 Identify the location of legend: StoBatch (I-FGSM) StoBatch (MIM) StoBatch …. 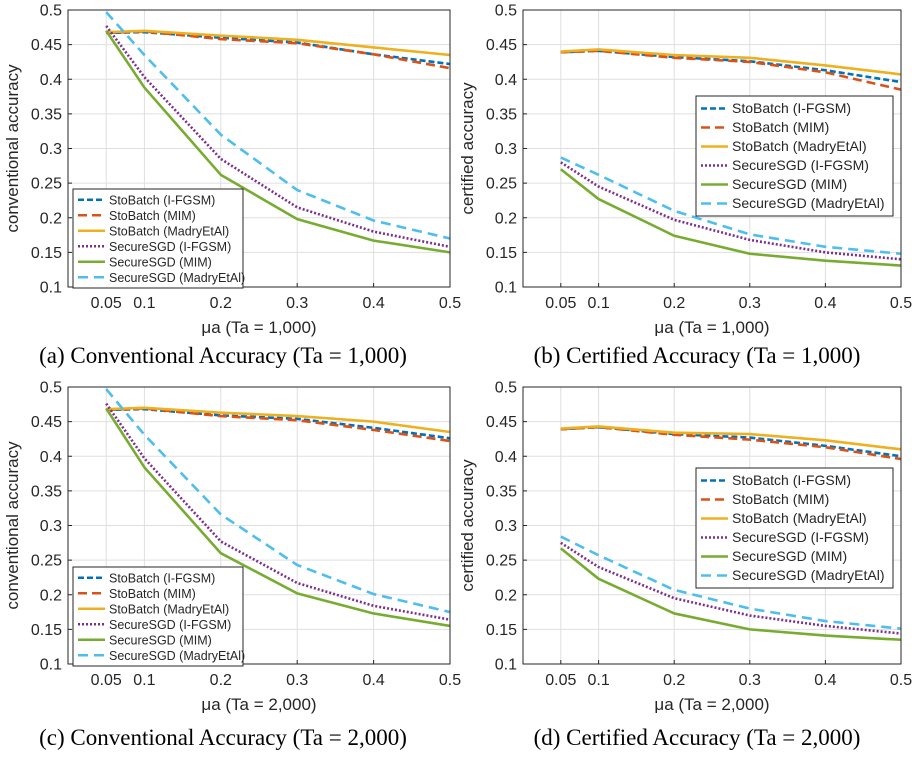
(794, 156).